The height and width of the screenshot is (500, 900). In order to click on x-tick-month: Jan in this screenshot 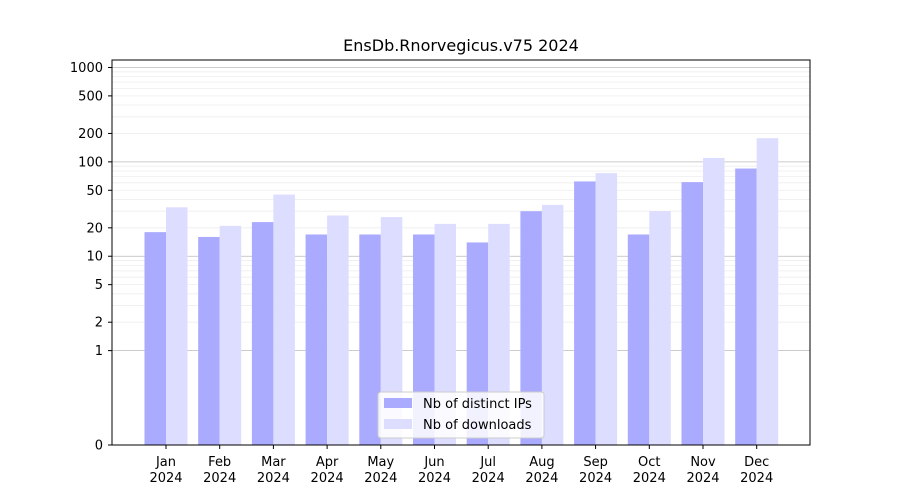, I will do `click(165, 462)`.